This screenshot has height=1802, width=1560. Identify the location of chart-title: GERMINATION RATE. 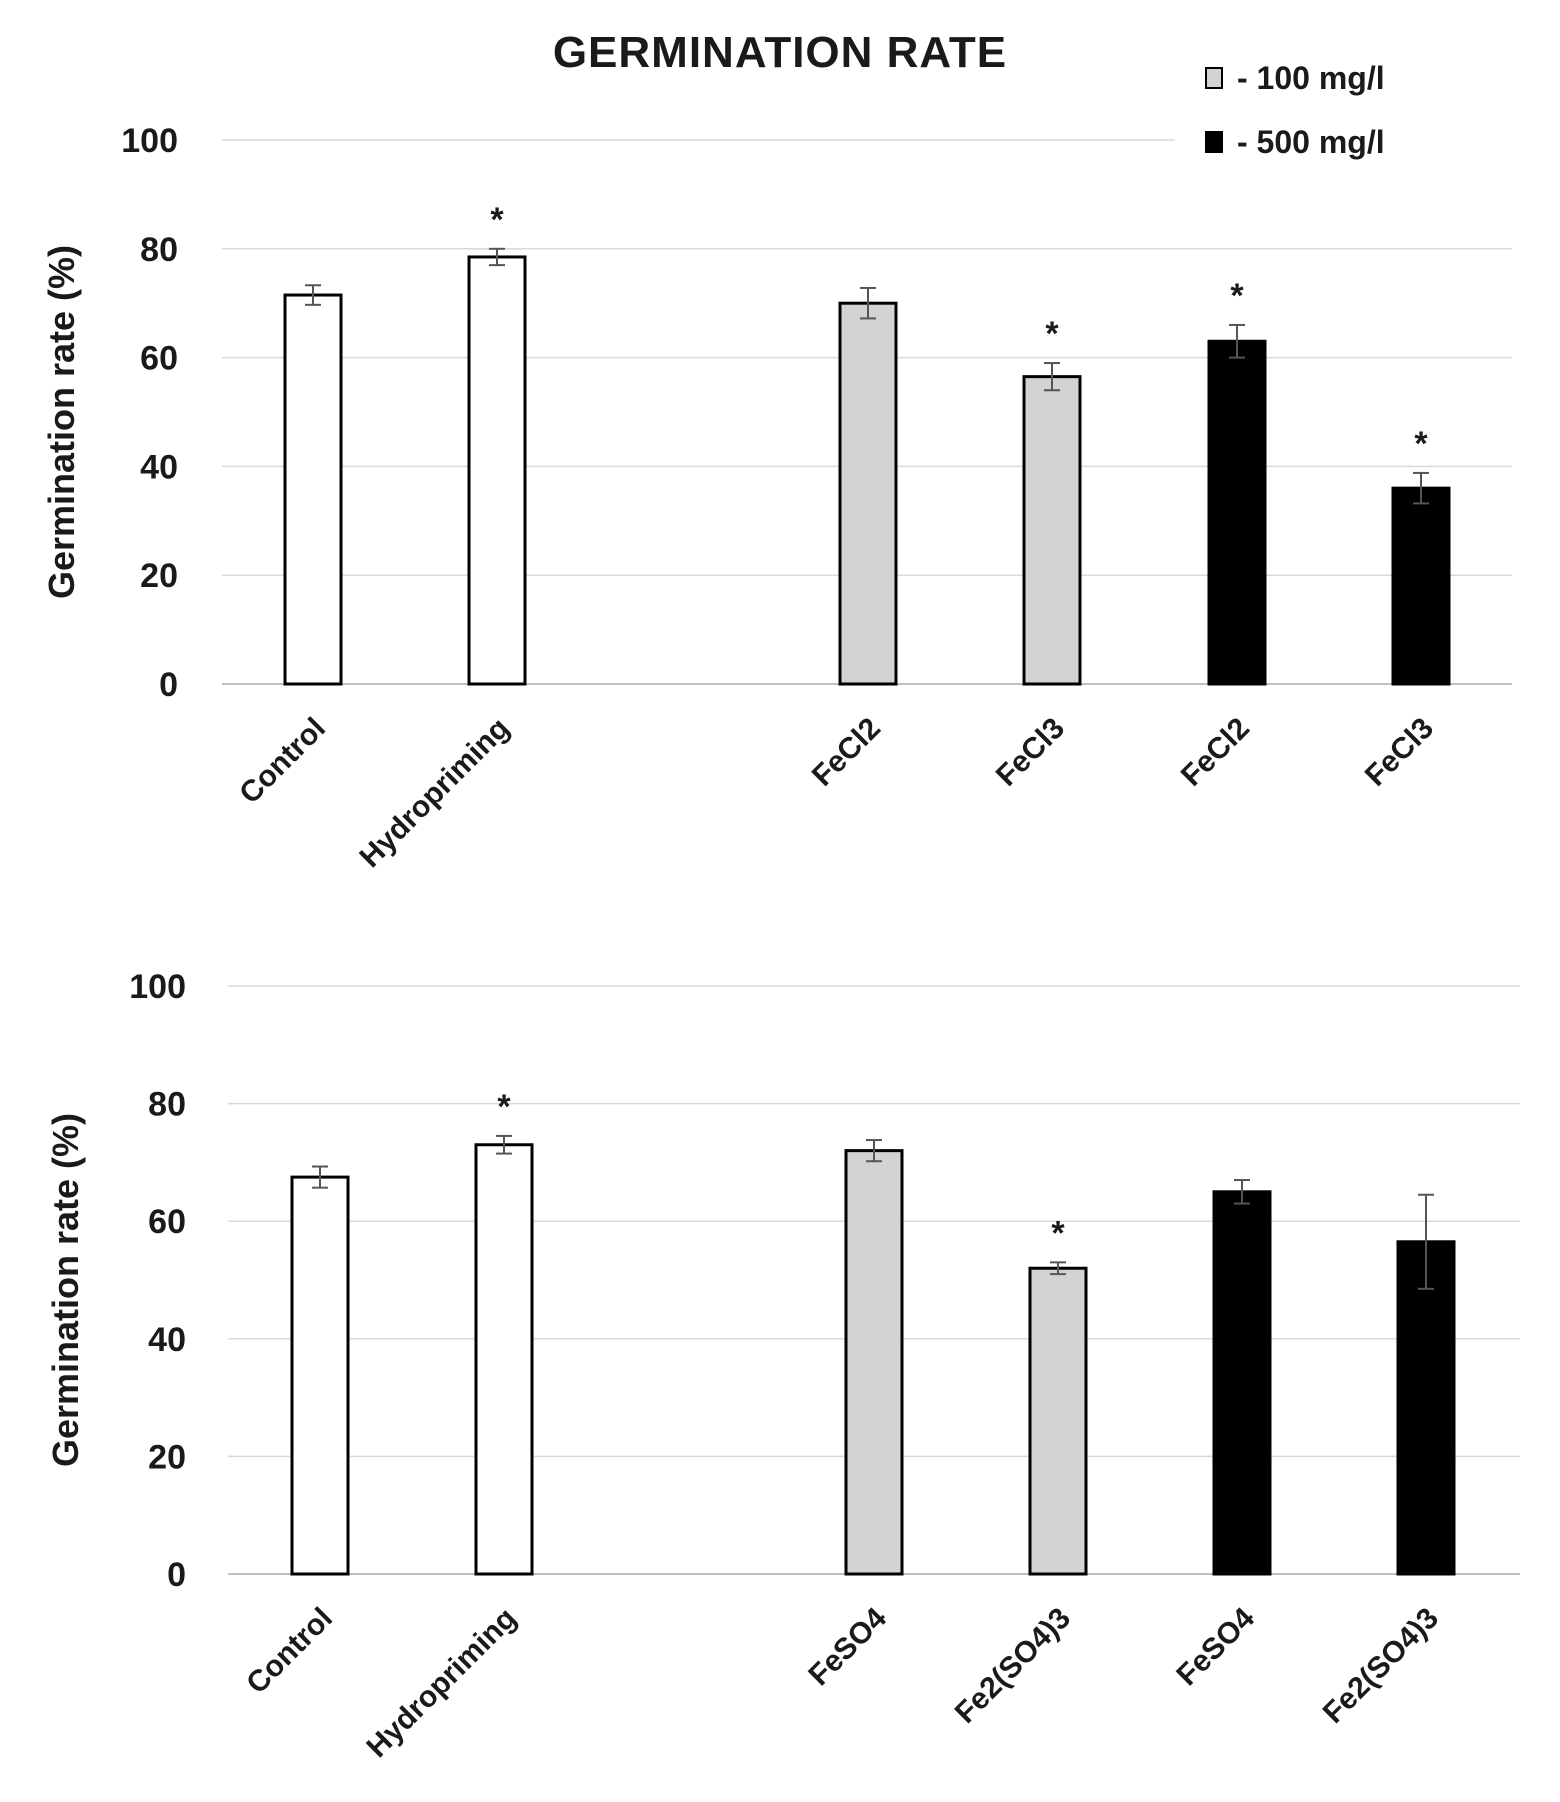
(780, 52).